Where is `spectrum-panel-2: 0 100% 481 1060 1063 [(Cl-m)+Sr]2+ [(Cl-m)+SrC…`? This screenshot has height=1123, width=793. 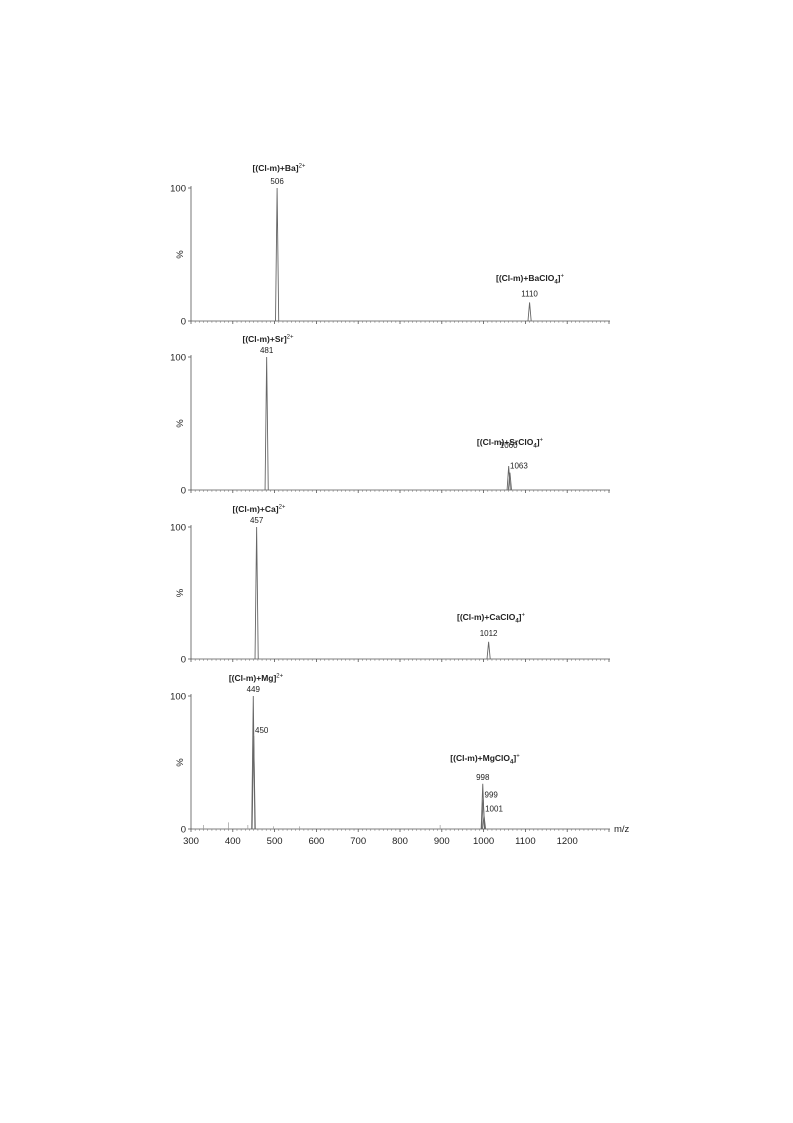 spectrum-panel-2: 0 100% 481 1060 1063 [(Cl-m)+Sr]2+ [(Cl-m)+SrC… is located at coordinates (390, 415).